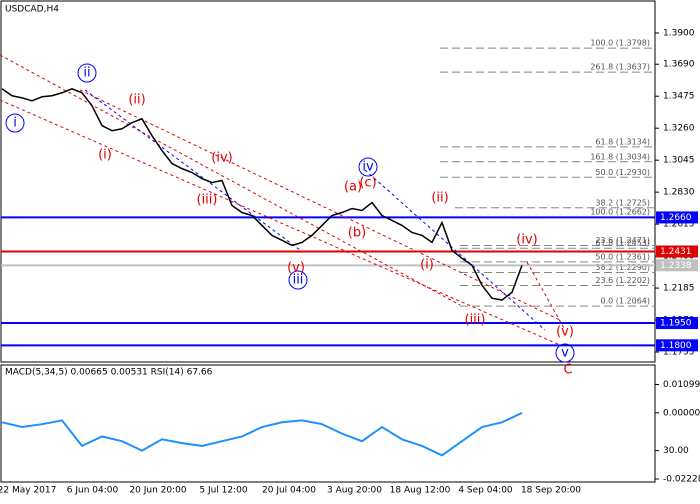 Image resolution: width=700 pixels, height=504 pixels. What do you see at coordinates (622, 240) in the screenshot?
I see `fib-label: 23.6 (1.2471)` at bounding box center [622, 240].